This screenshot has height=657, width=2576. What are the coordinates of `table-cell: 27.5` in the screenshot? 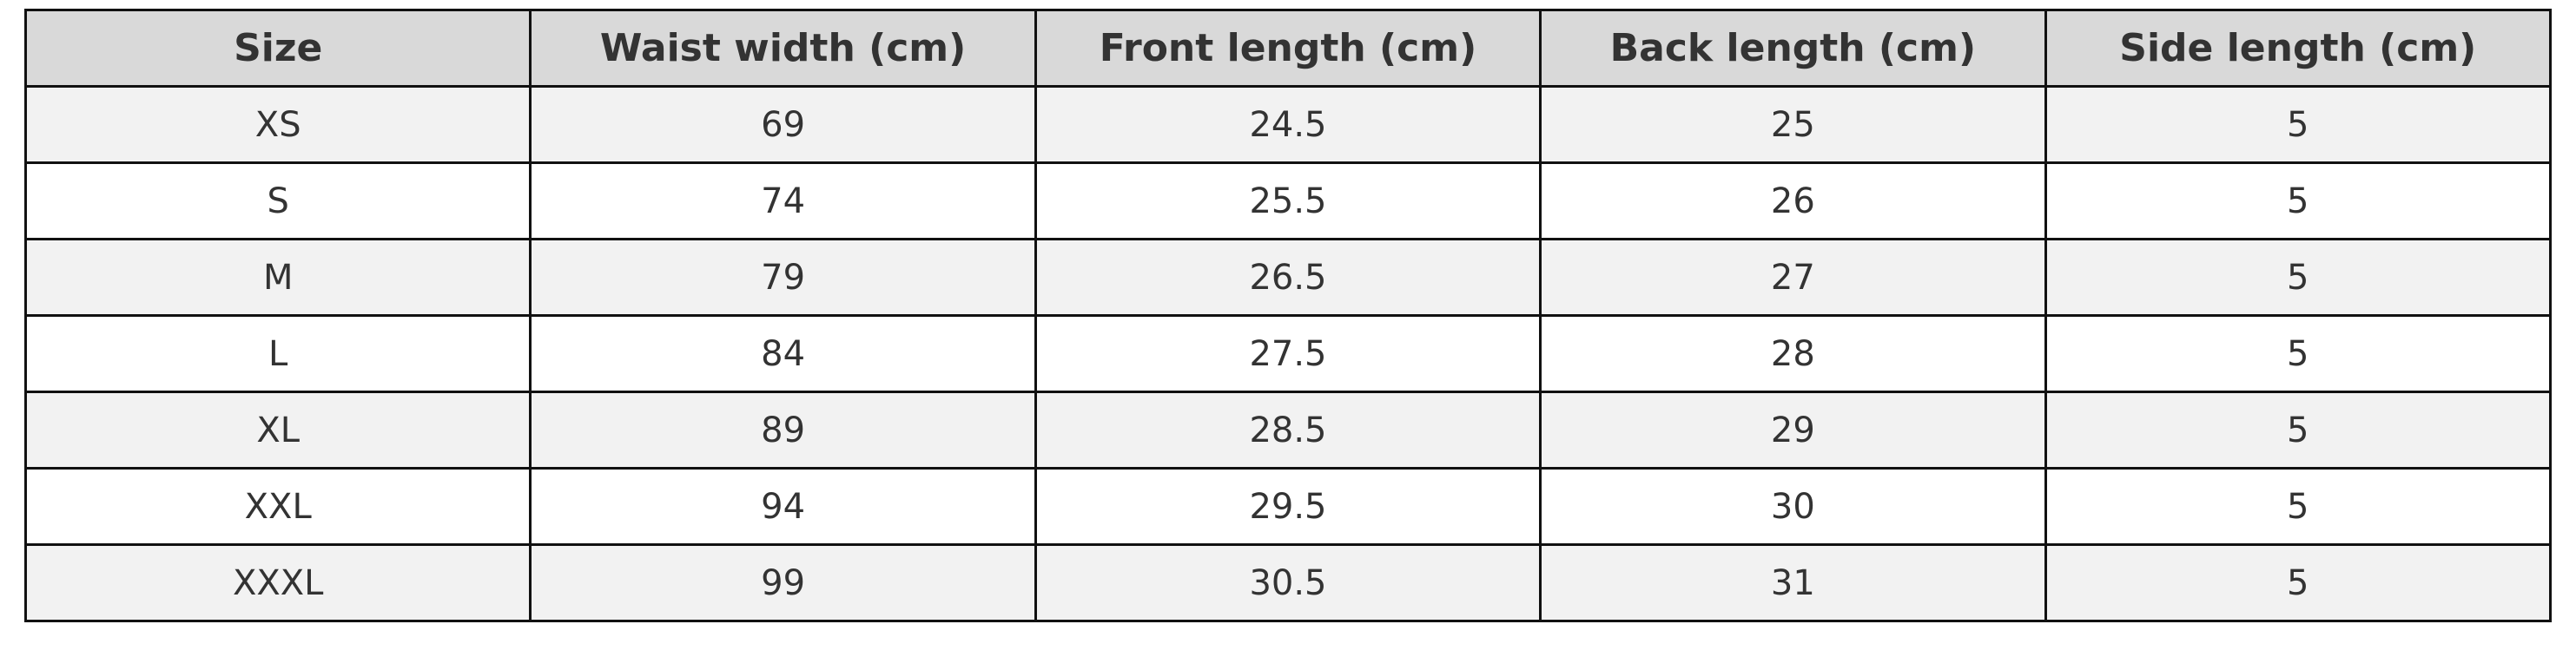 It's located at (1288, 353).